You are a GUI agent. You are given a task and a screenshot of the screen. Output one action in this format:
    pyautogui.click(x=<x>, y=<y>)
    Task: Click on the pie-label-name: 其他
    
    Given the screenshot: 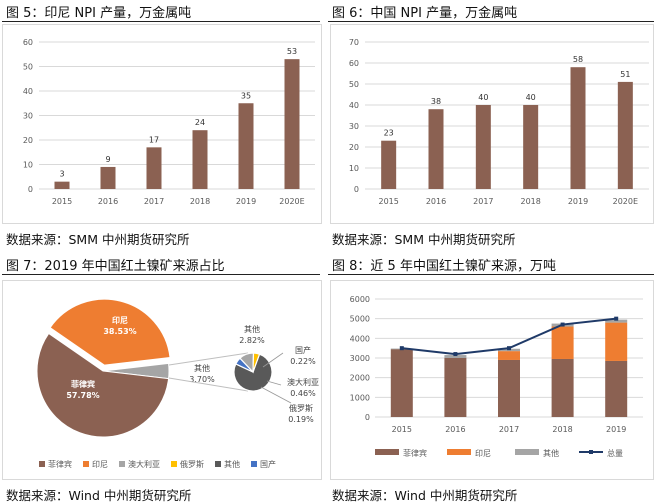 What is the action you would take?
    pyautogui.click(x=202, y=368)
    